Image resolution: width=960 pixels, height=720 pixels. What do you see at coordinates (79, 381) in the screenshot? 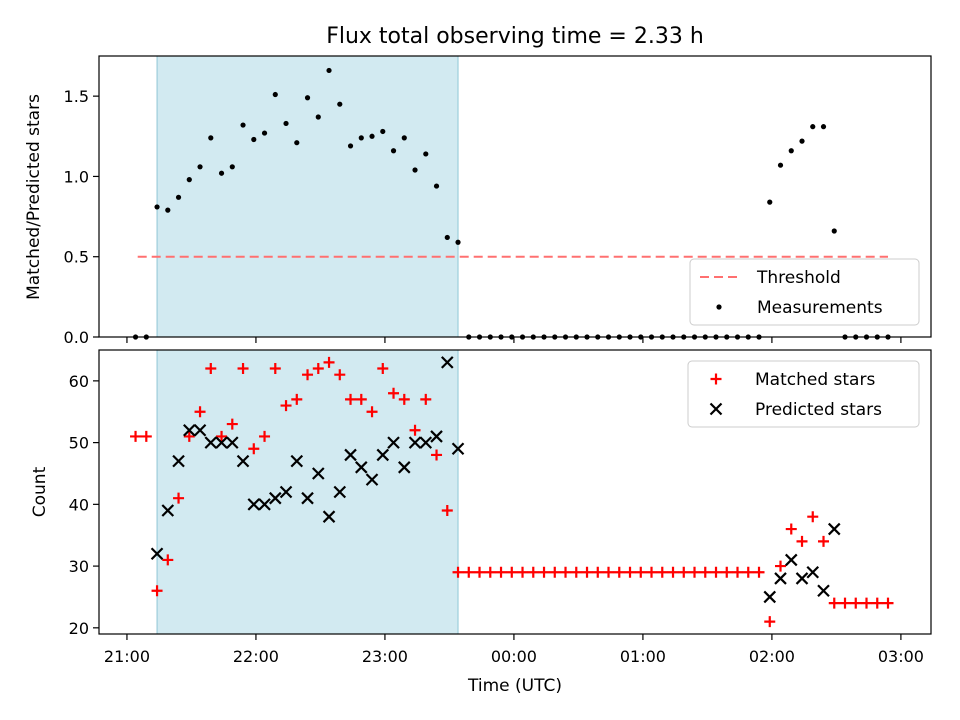
I see `bottom-y-tick-label: 60` at bounding box center [79, 381].